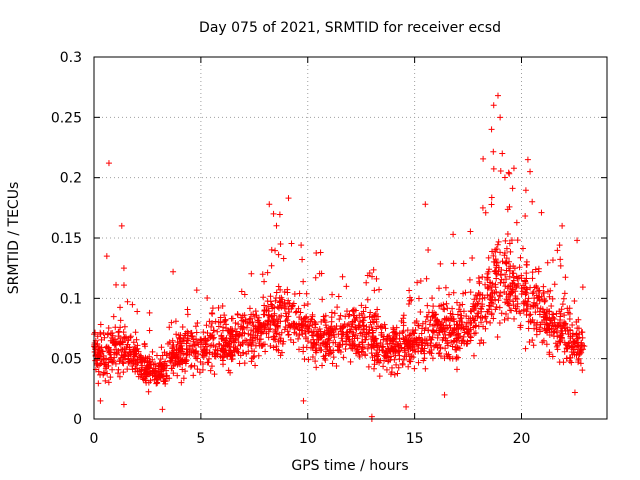 This screenshot has width=640, height=480. Describe the element at coordinates (71, 58) in the screenshot. I see `y-tick-label: 0.3` at that location.